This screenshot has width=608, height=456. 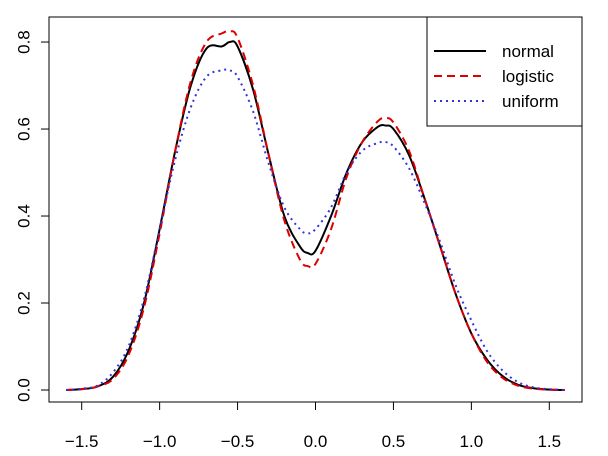 I want to click on x-tick-label: −1.0, so click(x=160, y=441).